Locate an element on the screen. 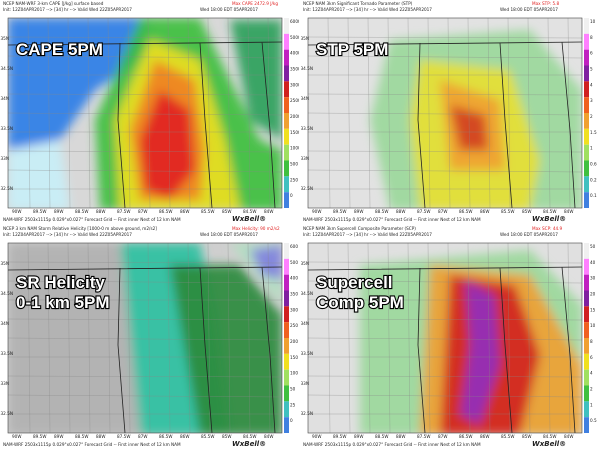 The image size is (600, 450). lon-label: 87.5W is located at coordinates (123, 436).